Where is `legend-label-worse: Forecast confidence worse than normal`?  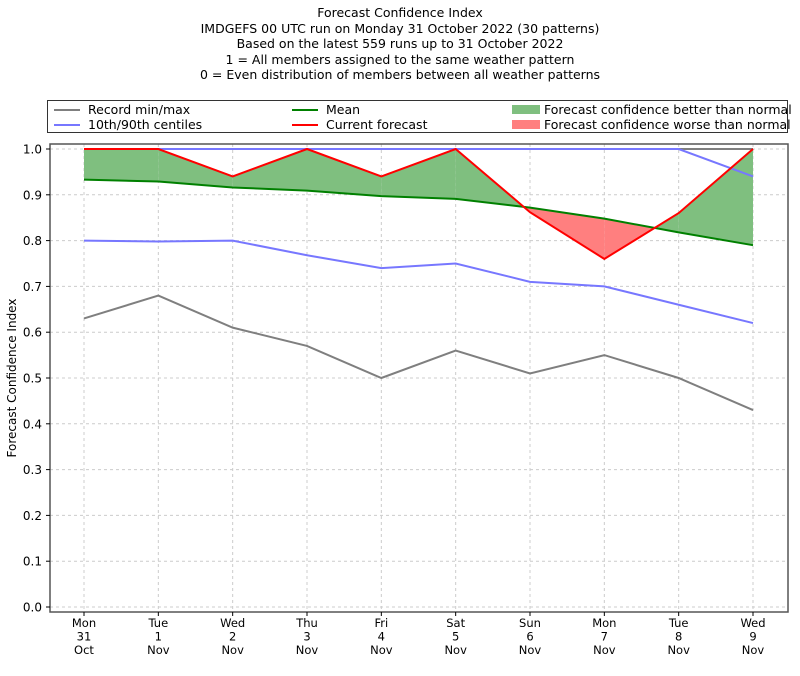 legend-label-worse: Forecast confidence worse than normal is located at coordinates (667, 124).